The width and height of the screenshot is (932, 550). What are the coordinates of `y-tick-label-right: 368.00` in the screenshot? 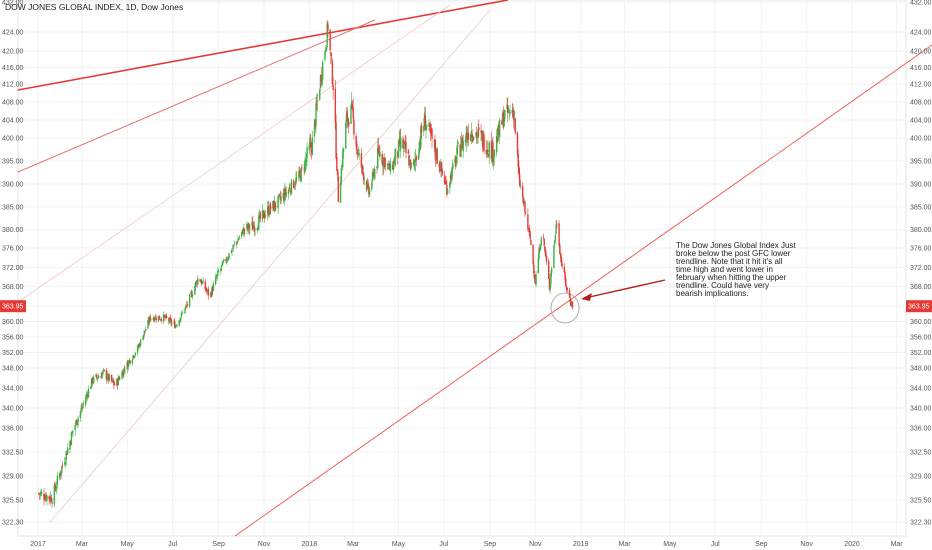 It's located at (921, 287).